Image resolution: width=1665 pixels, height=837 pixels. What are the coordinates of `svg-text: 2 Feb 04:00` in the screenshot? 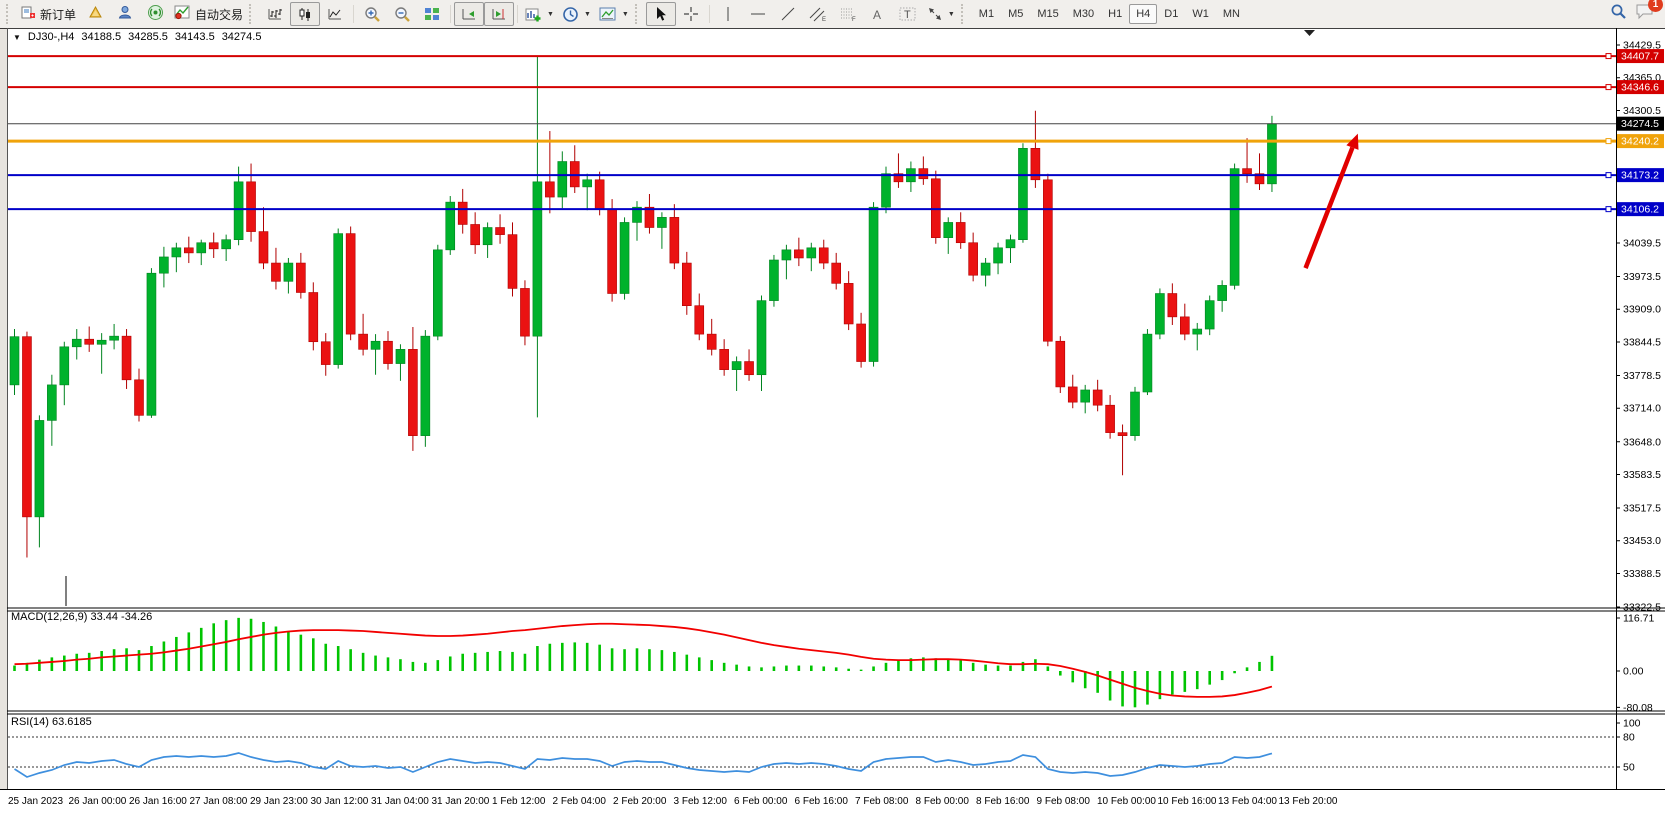 It's located at (580, 801).